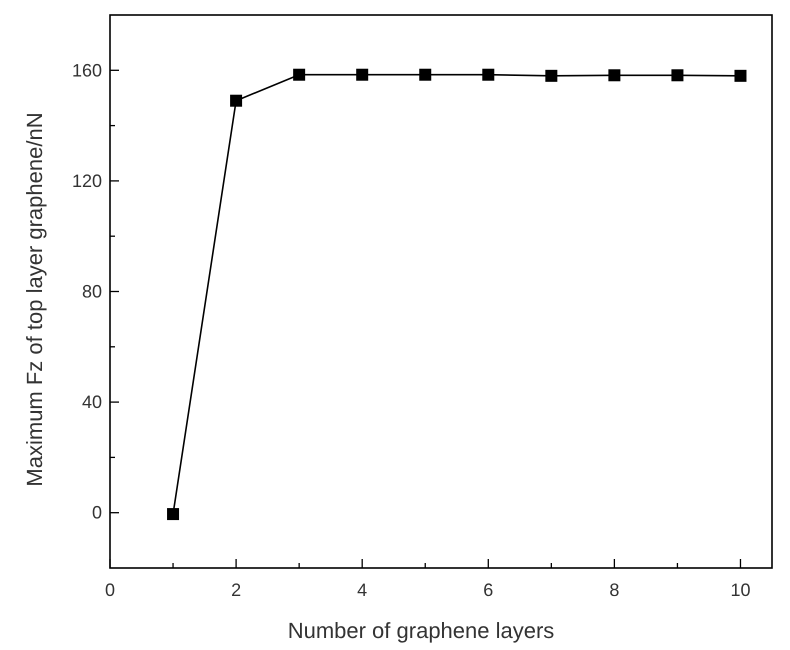 This screenshot has width=790, height=650. Describe the element at coordinates (97, 512) in the screenshot. I see `y-tick-label: 0` at that location.